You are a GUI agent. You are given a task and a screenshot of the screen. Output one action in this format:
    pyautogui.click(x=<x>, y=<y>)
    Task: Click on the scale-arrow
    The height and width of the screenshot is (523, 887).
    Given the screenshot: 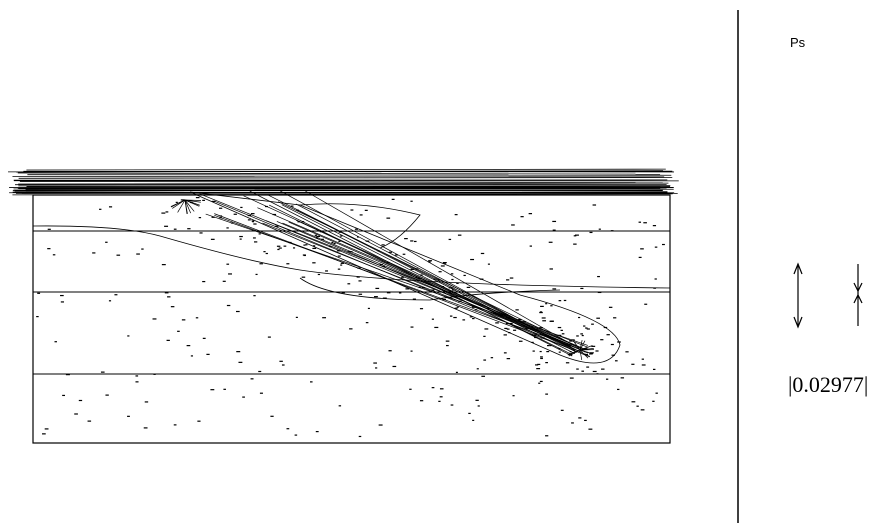 What is the action you would take?
    pyautogui.click(x=858, y=295)
    